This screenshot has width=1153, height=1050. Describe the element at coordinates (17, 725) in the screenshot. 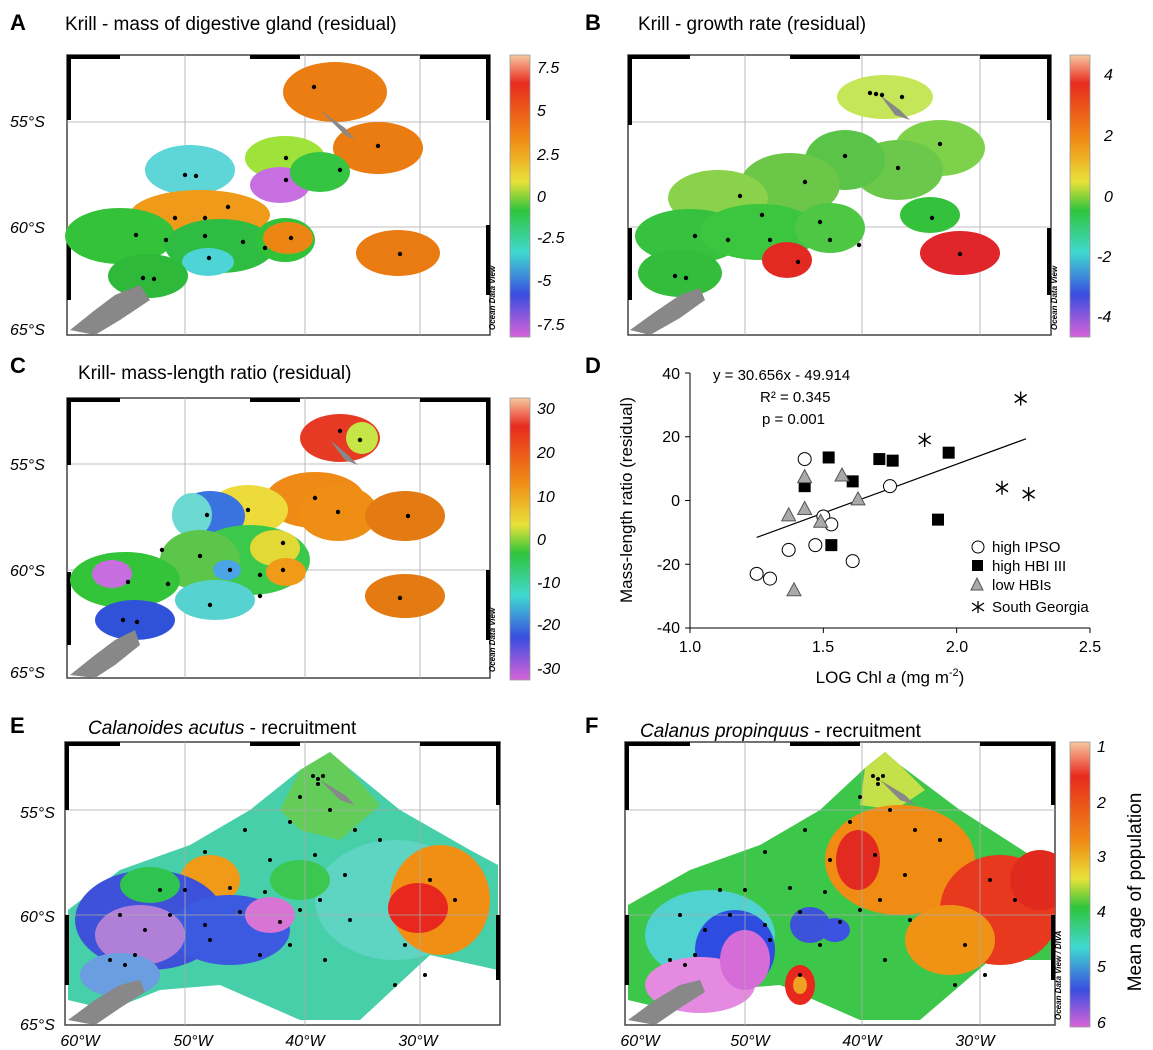

I see `panel-letter: E` at that location.